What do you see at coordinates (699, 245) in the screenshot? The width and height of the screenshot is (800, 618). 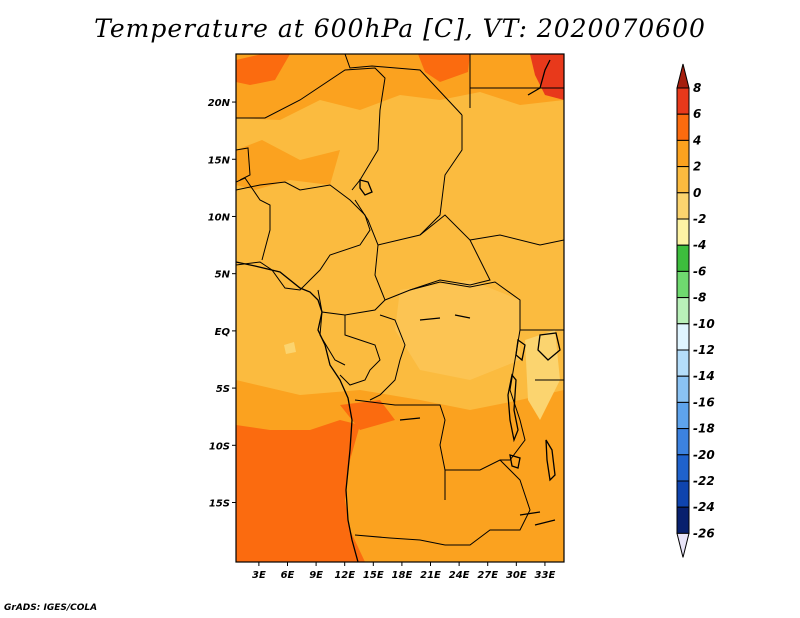 I see `colorbar-label: -4` at bounding box center [699, 245].